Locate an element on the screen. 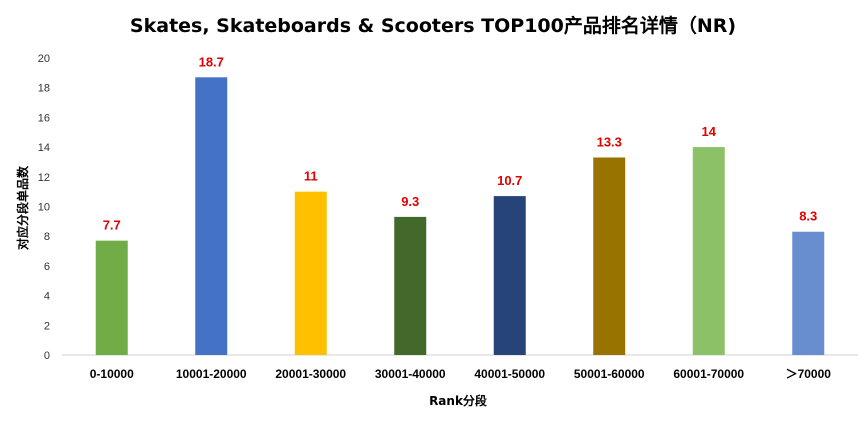 Image resolution: width=866 pixels, height=425 pixels. data-label: 8.3 is located at coordinates (808, 216).